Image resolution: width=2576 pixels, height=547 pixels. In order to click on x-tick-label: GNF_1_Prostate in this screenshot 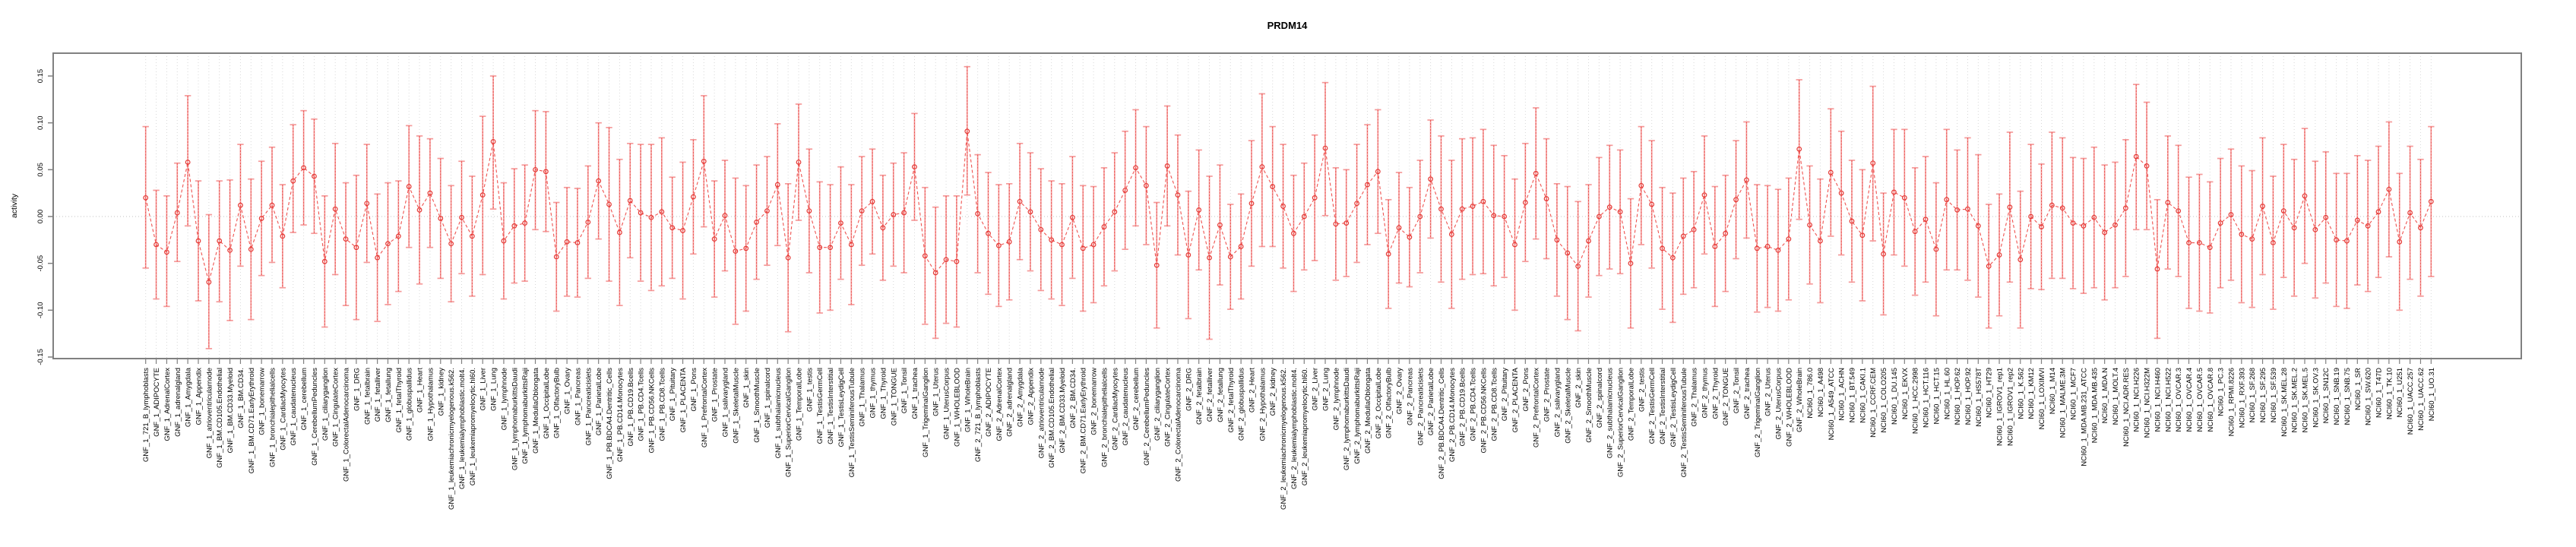, I will do `click(715, 395)`.